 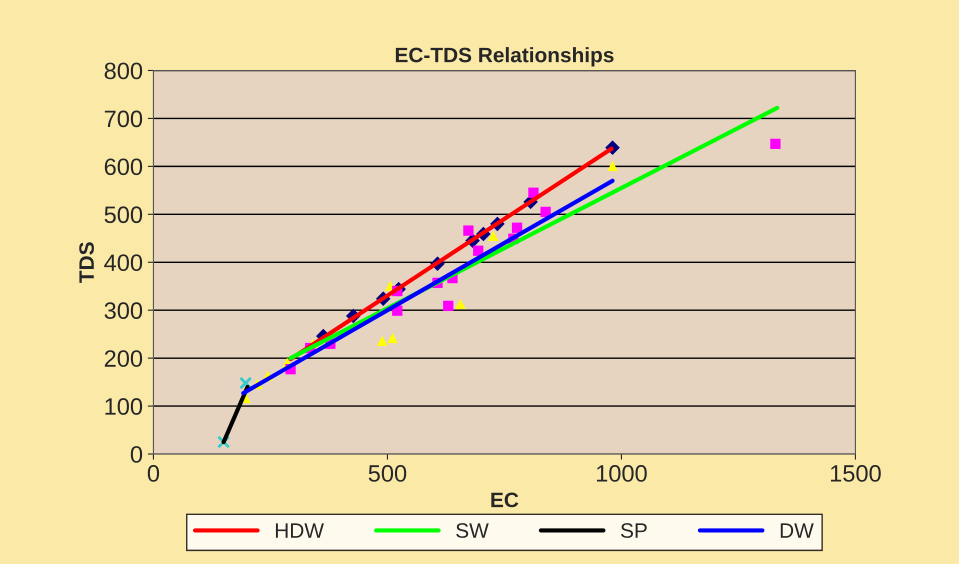 What do you see at coordinates (387, 473) in the screenshot?
I see `x-tick-label: 500` at bounding box center [387, 473].